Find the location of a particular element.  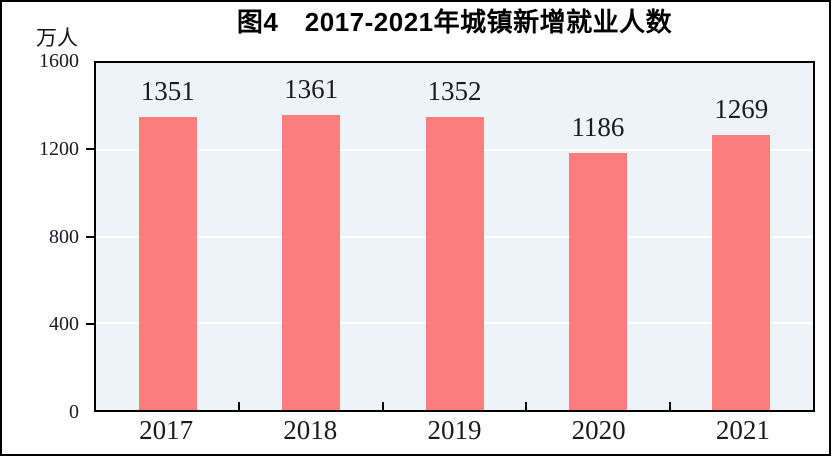

x-axis-labels: 2017 2018 2019 2020 2021 is located at coordinates (454, 430).